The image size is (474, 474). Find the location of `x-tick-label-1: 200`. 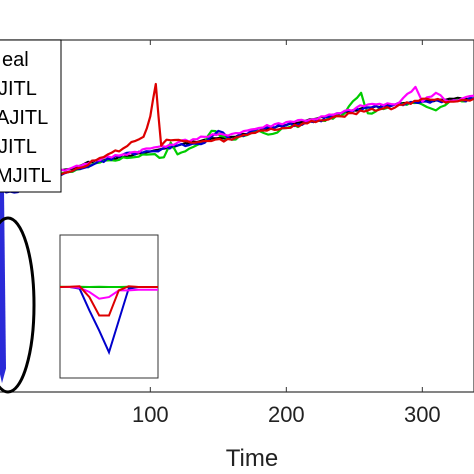

x-tick-label-1: 200 is located at coordinates (286, 414).